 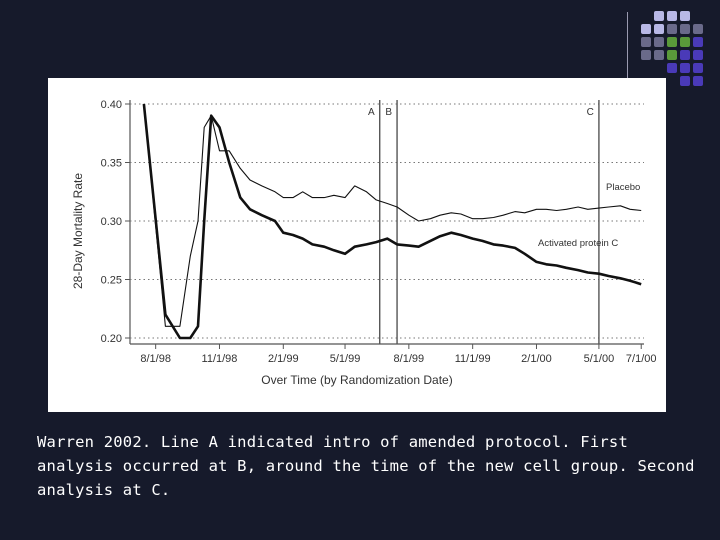 What do you see at coordinates (388, 112) in the screenshot?
I see `reference-label-b: B` at bounding box center [388, 112].